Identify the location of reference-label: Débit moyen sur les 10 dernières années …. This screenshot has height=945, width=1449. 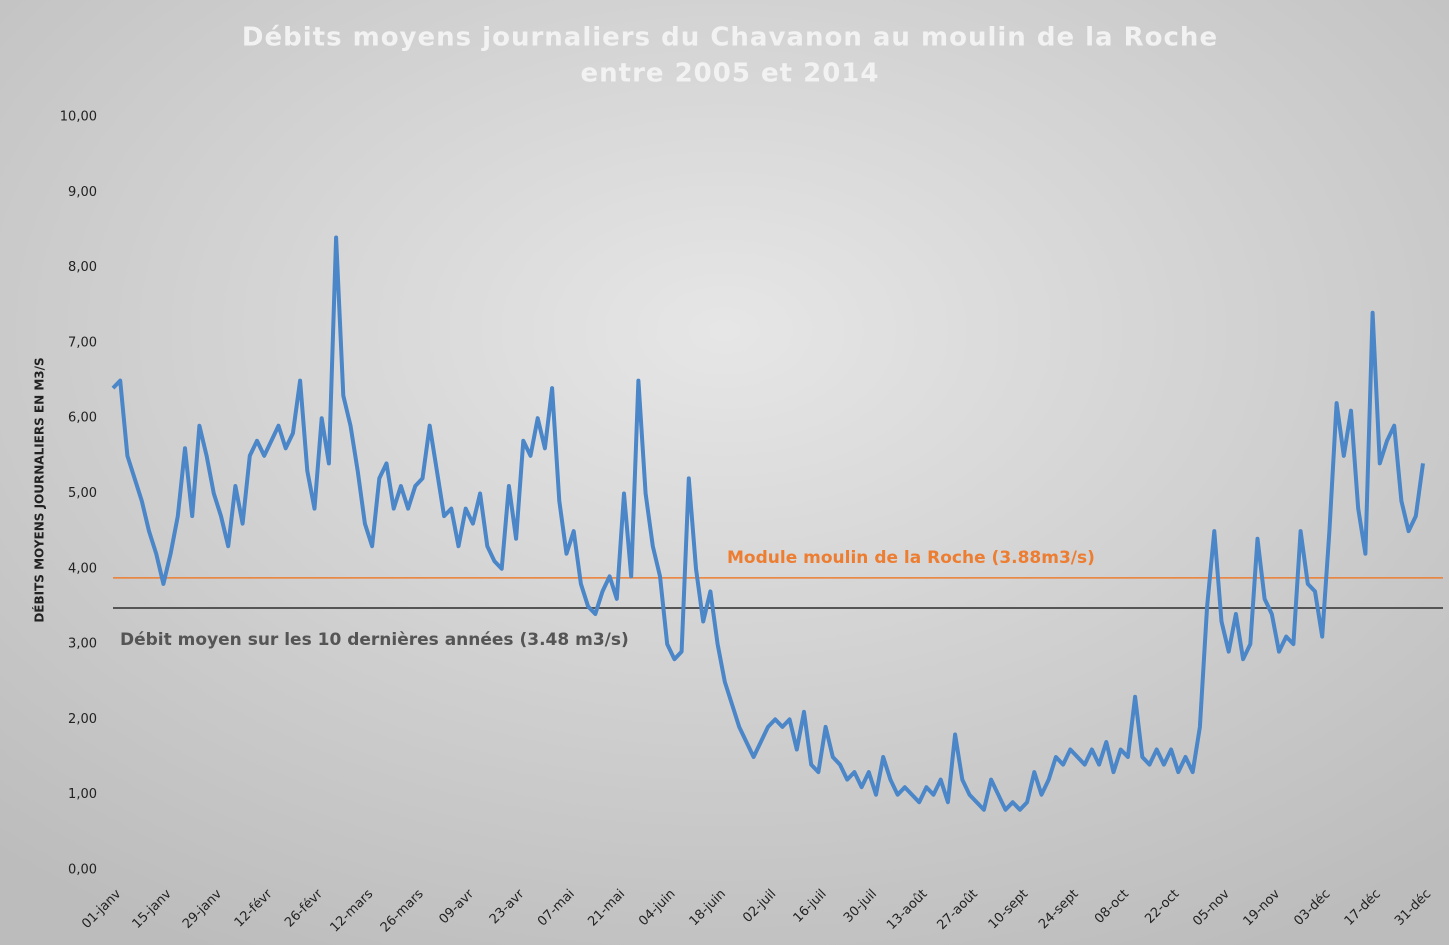
(374, 640).